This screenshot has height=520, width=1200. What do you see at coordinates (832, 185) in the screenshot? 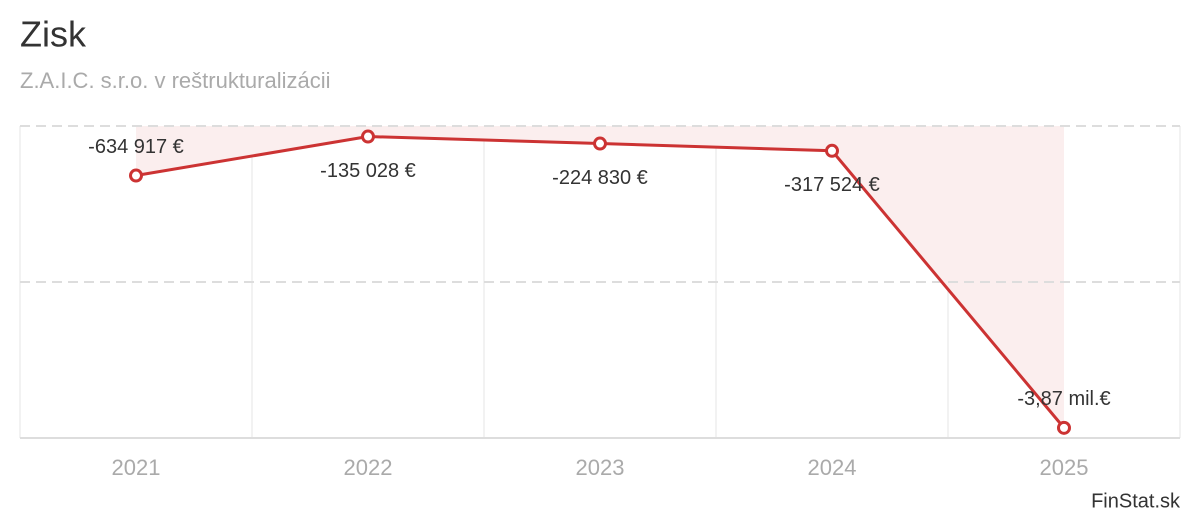
I see `data-label: -317 524 €` at bounding box center [832, 185].